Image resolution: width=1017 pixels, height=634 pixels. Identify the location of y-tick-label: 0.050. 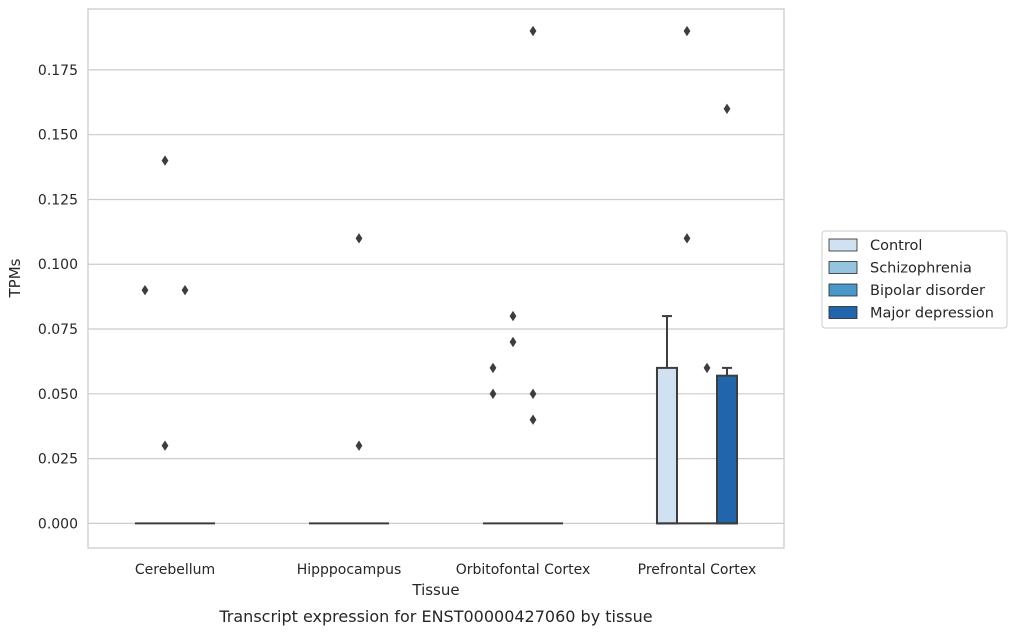
(58, 395).